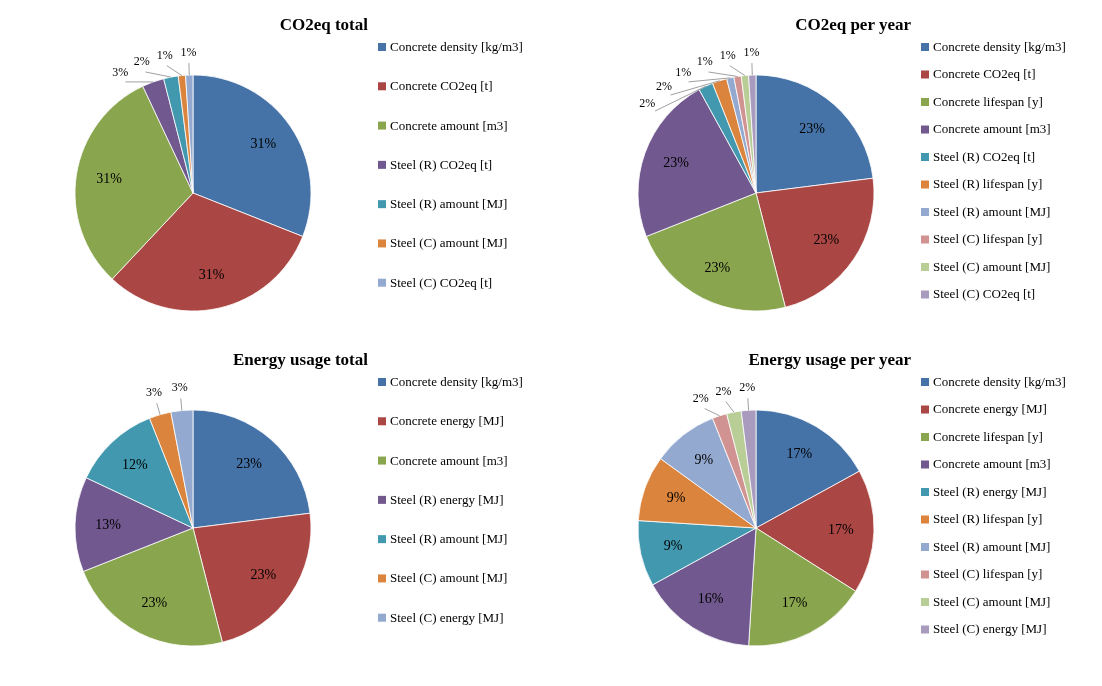 Image resolution: width=1102 pixels, height=686 pixels. Describe the element at coordinates (135, 465) in the screenshot. I see `data-label: 12%` at that location.